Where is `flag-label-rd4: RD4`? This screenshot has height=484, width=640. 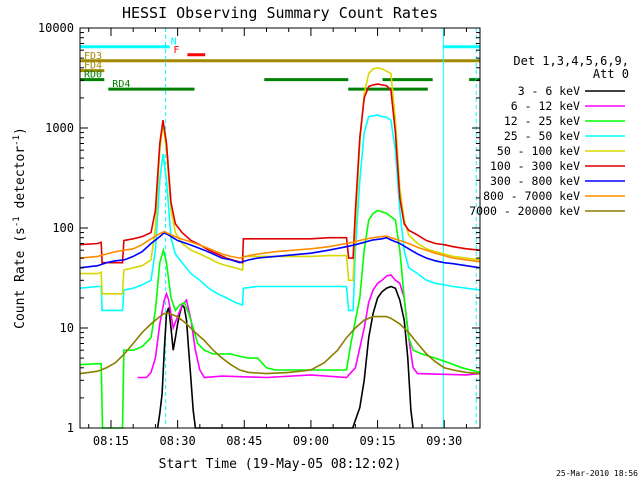
flag-label-rd4: RD4 is located at coordinates (121, 84).